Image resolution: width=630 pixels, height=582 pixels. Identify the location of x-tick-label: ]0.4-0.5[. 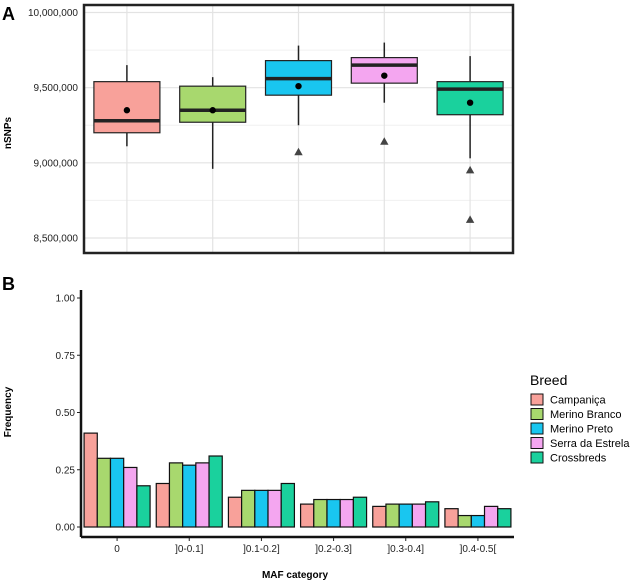
(478, 549).